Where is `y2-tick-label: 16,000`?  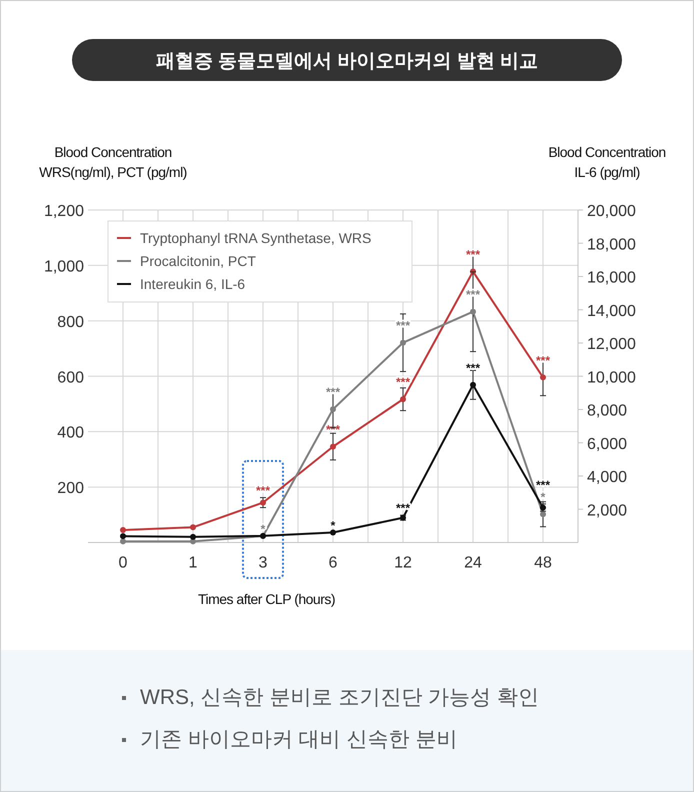 y2-tick-label: 16,000 is located at coordinates (611, 278).